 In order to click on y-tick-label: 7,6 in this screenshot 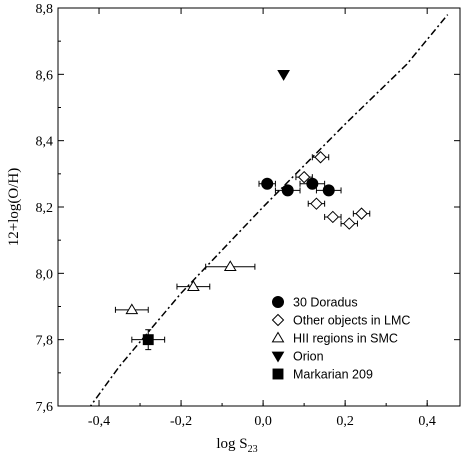, I will do `click(45, 407)`.